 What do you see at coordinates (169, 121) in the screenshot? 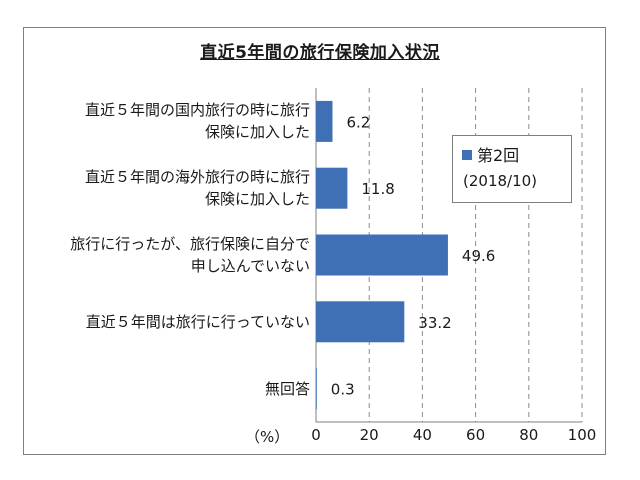
I see `category-label: 直近５年間の国内旅行の時に旅行保険に加入した` at bounding box center [169, 121].